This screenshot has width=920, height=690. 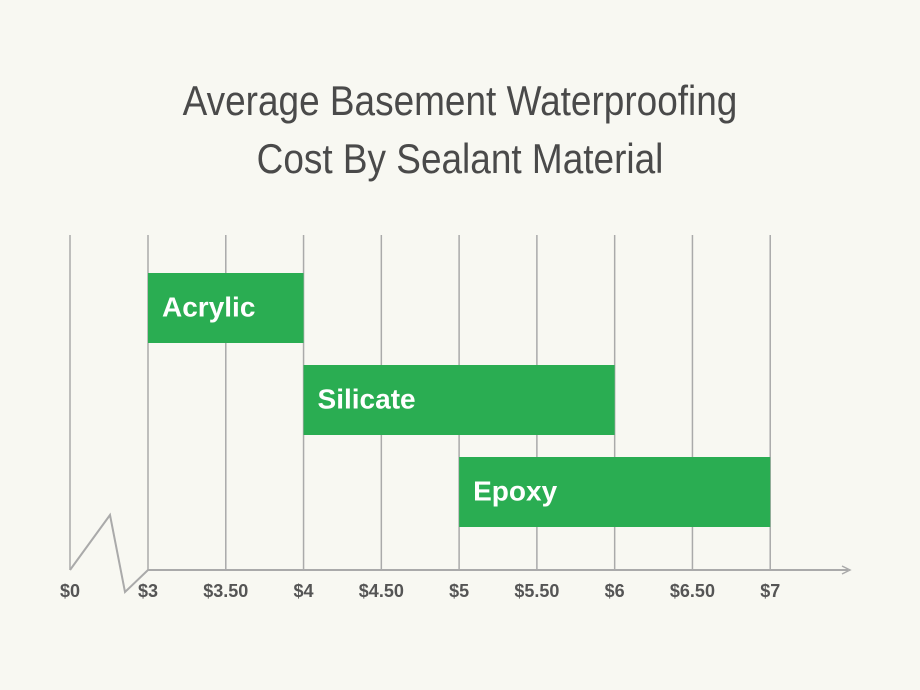 I want to click on bar-label: Acrylic, so click(x=208, y=306).